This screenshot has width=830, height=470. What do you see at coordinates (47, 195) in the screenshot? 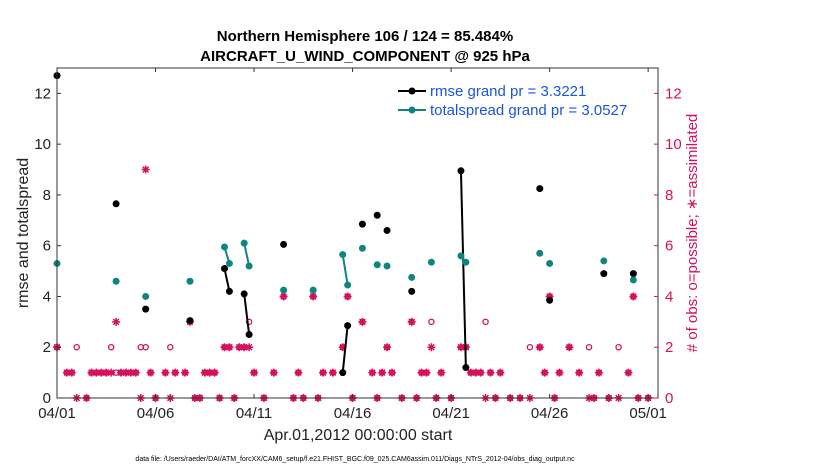
I see `y-tick-label-left: 8` at bounding box center [47, 195].